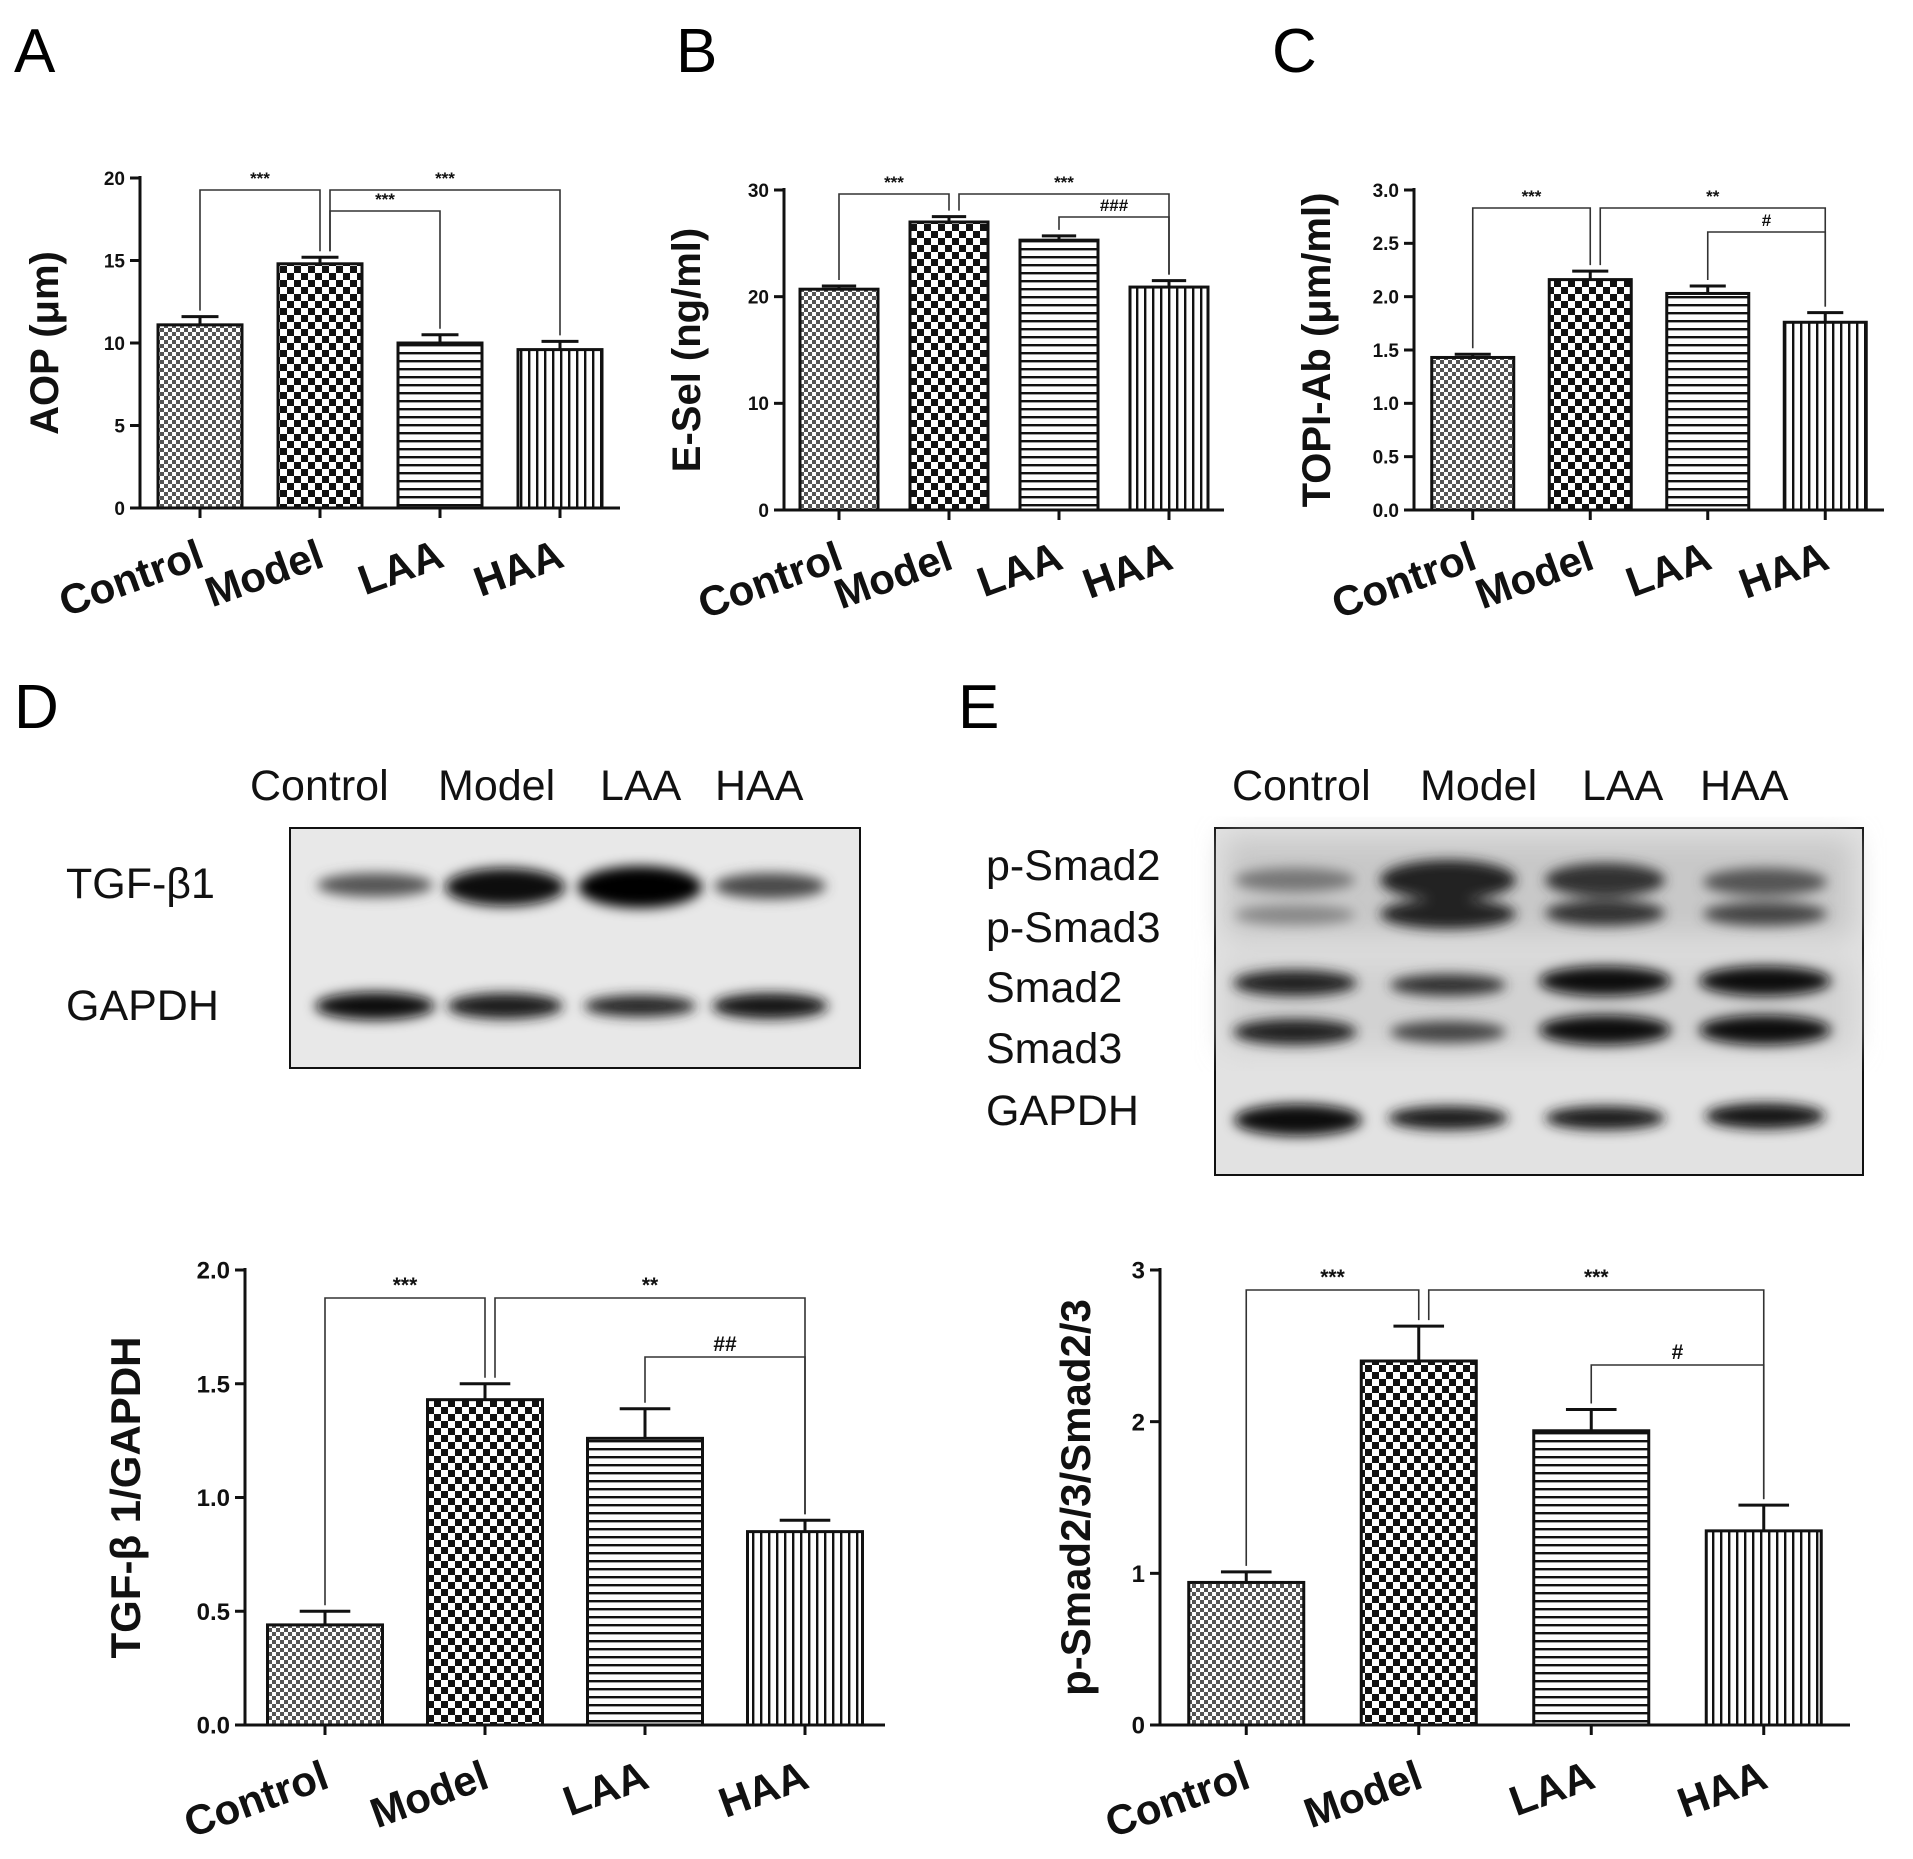 The height and width of the screenshot is (1859, 1913). Describe the element at coordinates (1054, 988) in the screenshot. I see `blot-e-row-smad2: Smad2` at that location.